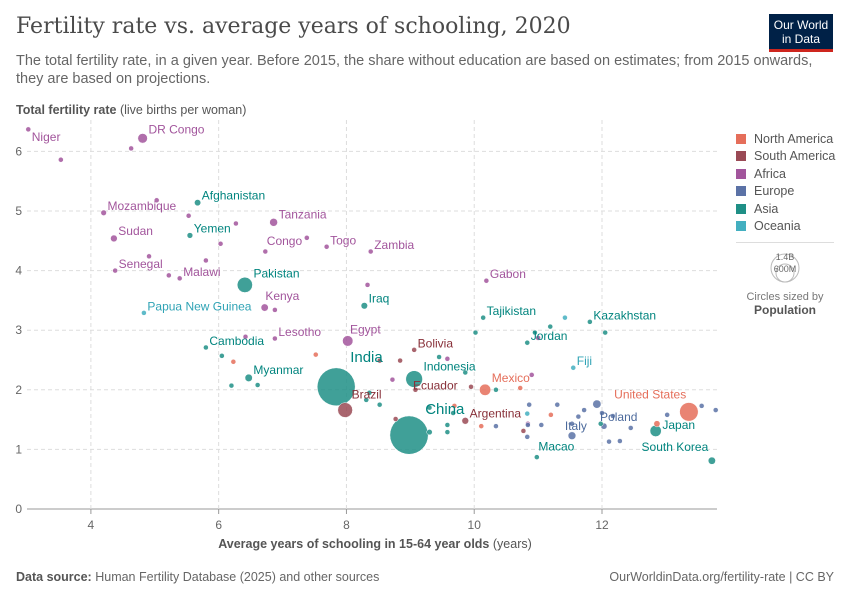  I want to click on data-label: Poland, so click(618, 417).